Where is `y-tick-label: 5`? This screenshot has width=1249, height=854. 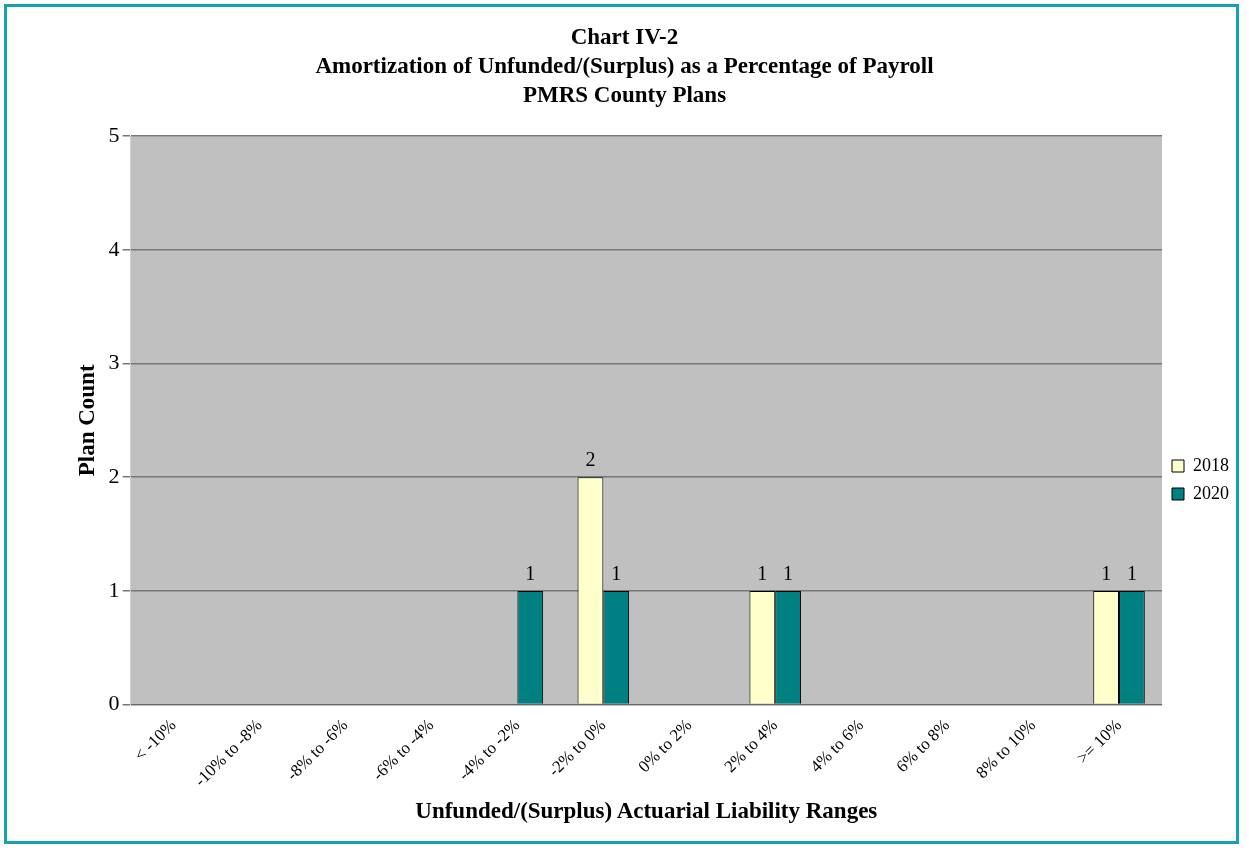
y-tick-label: 5 is located at coordinates (114, 134).